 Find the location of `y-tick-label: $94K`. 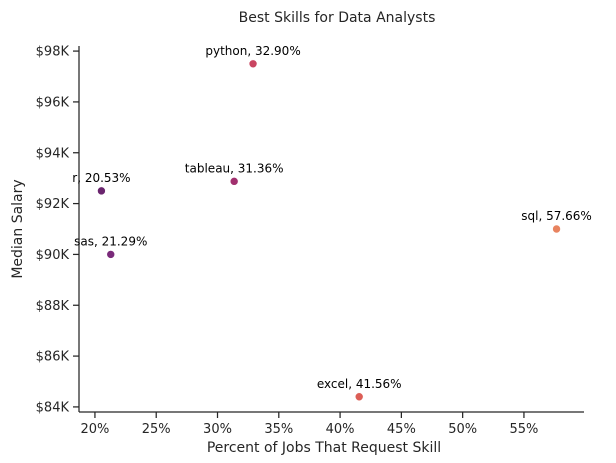

y-tick-label: $94K is located at coordinates (53, 153).